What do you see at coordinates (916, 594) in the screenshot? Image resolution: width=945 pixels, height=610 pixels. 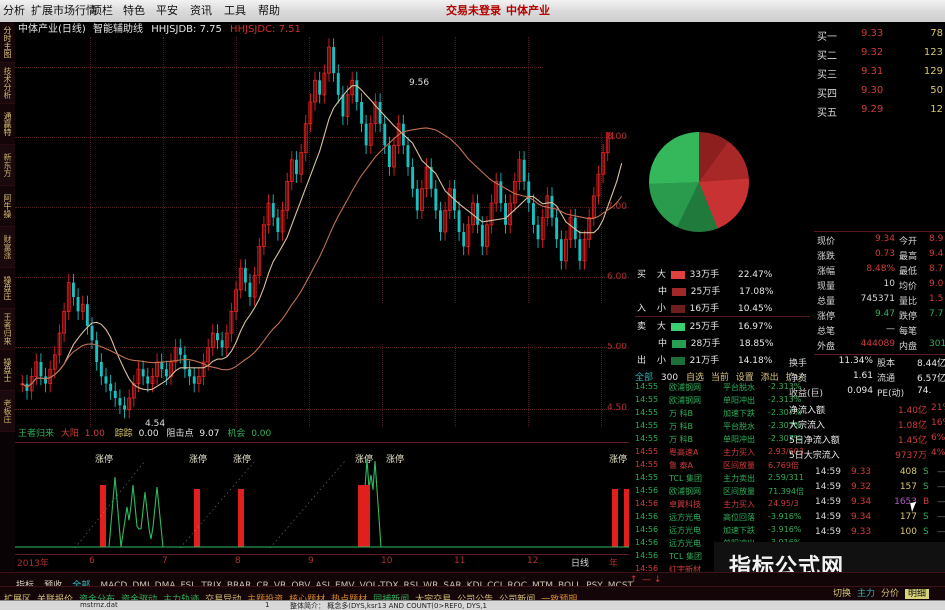 I see `category-right-3: 明细` at bounding box center [916, 594].